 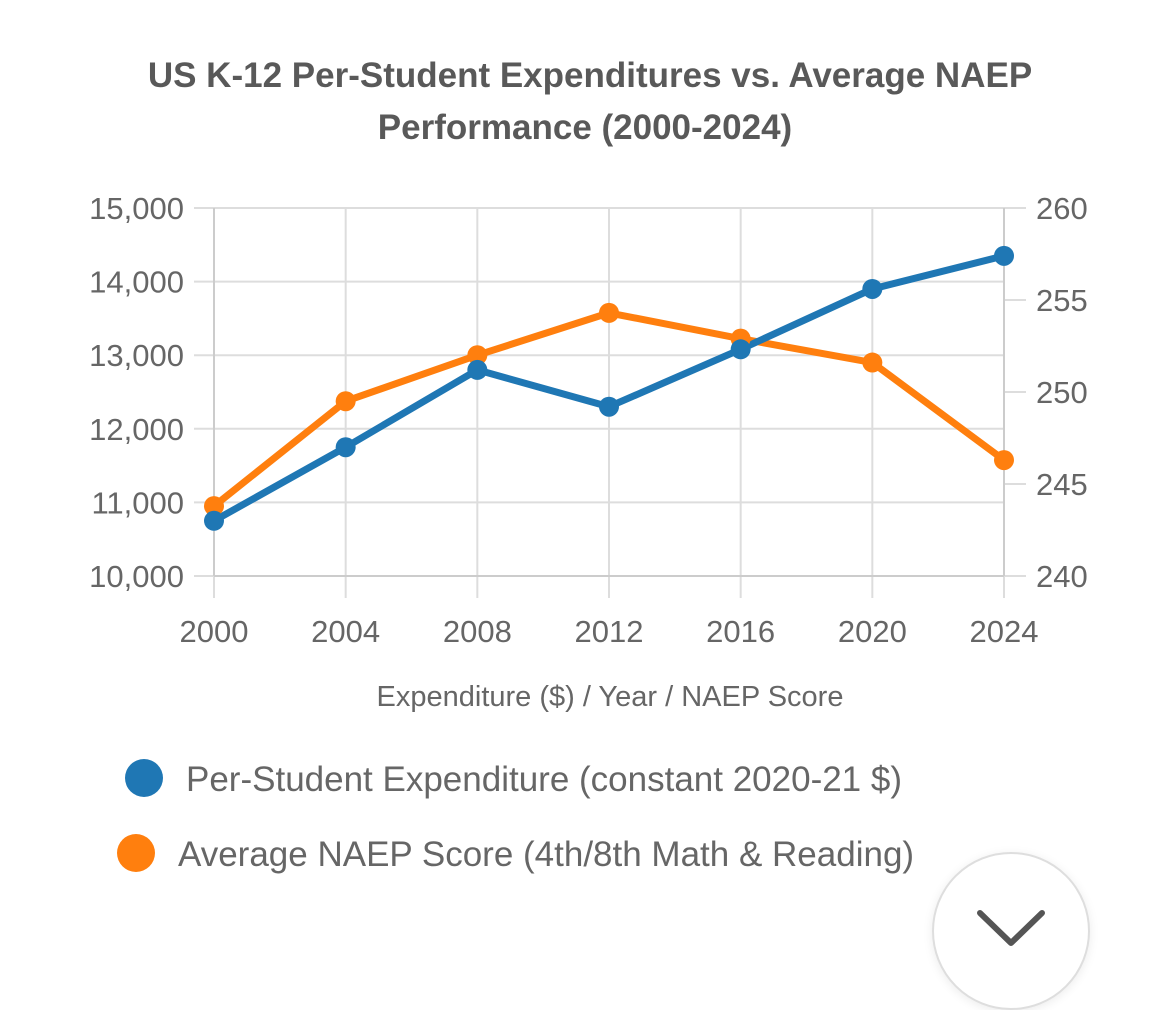 What do you see at coordinates (1062, 392) in the screenshot?
I see `y-right-tick-label: 250` at bounding box center [1062, 392].